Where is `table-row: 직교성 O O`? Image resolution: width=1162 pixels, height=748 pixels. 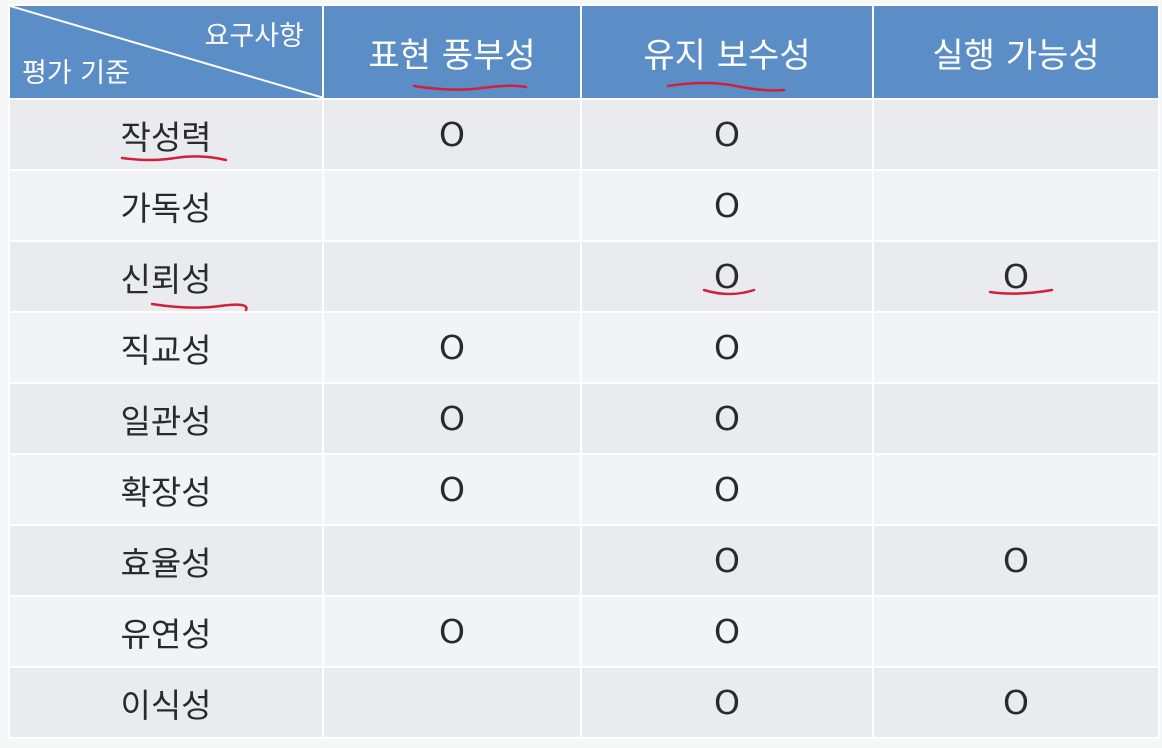 table-row: 직교성 O O is located at coordinates (584, 347).